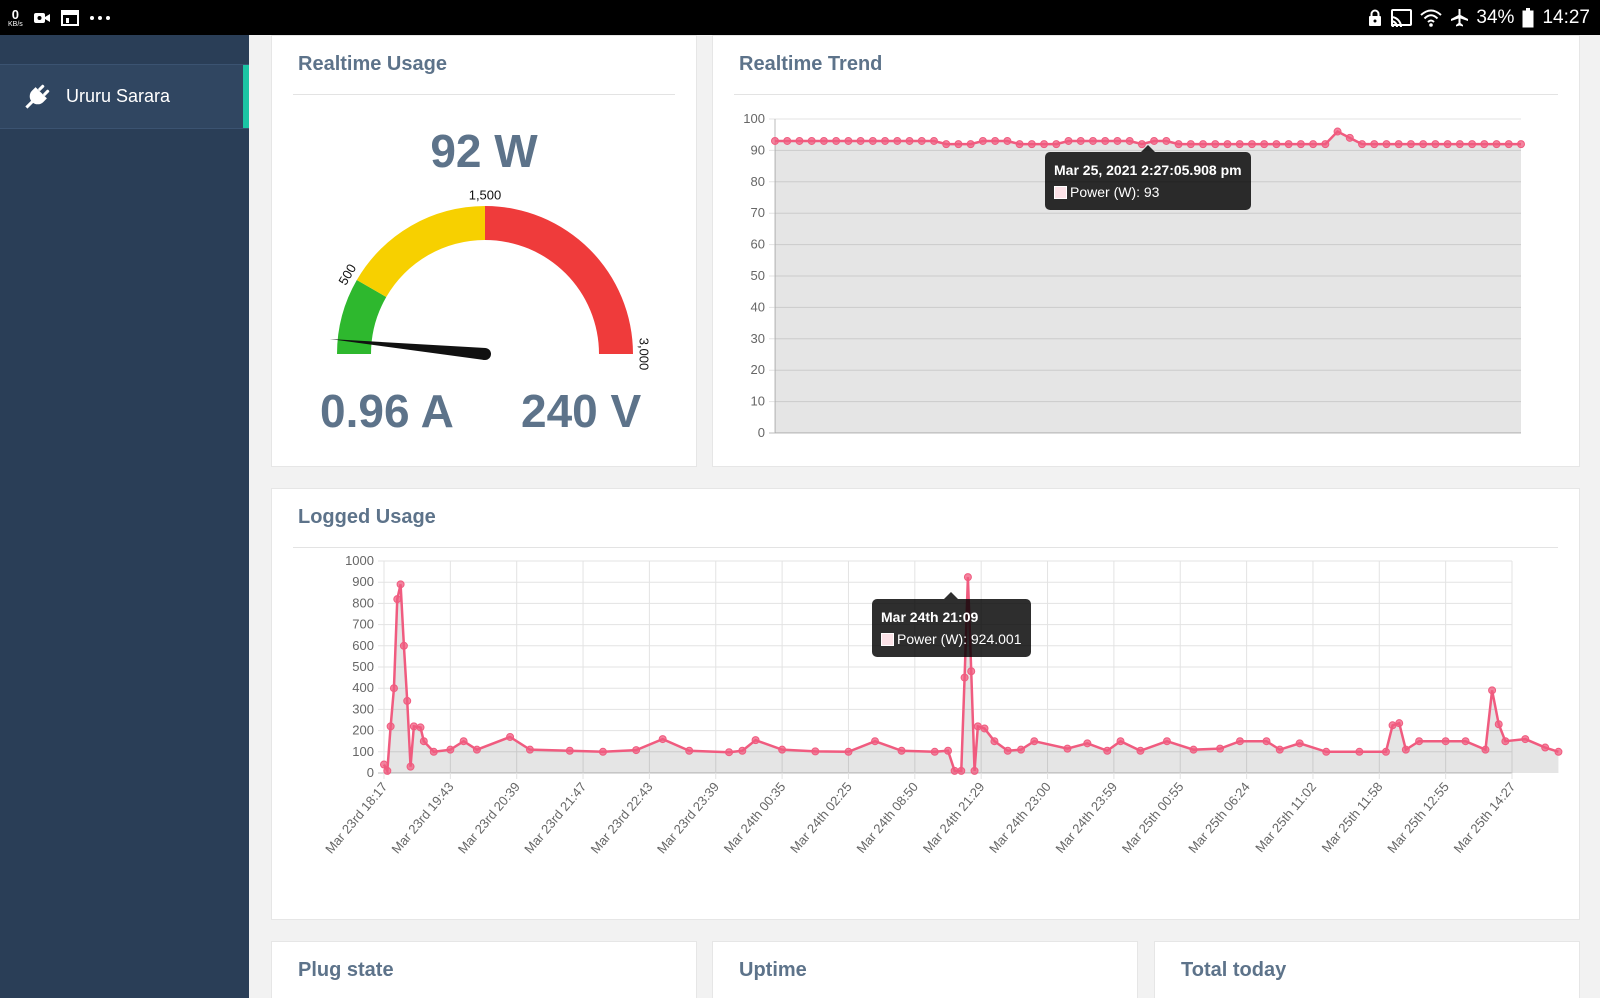 The height and width of the screenshot is (998, 1600). Describe the element at coordinates (821, 817) in the screenshot. I see `x-tick-label: Mar 24th 02:25` at that location.